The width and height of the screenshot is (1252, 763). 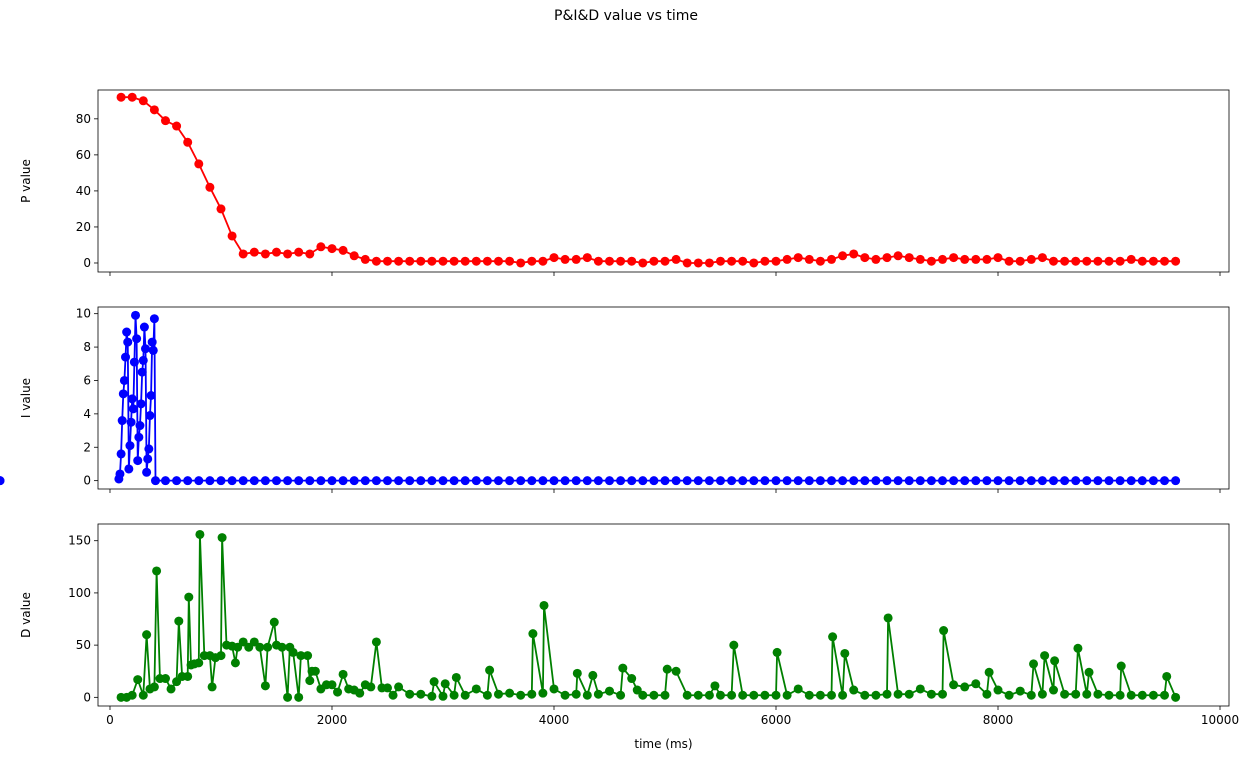 What do you see at coordinates (87, 414) in the screenshot?
I see `y-tick-label: 4` at bounding box center [87, 414].